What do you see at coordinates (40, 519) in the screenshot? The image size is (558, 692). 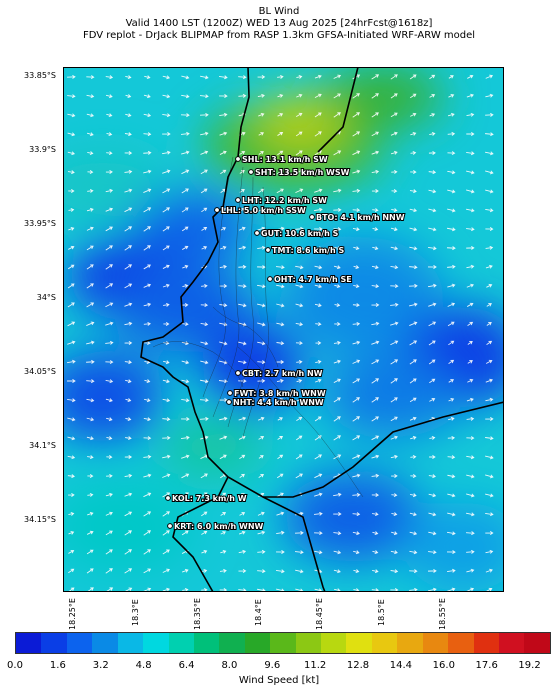 I see `y-tick-label: 34.15°S` at bounding box center [40, 519].